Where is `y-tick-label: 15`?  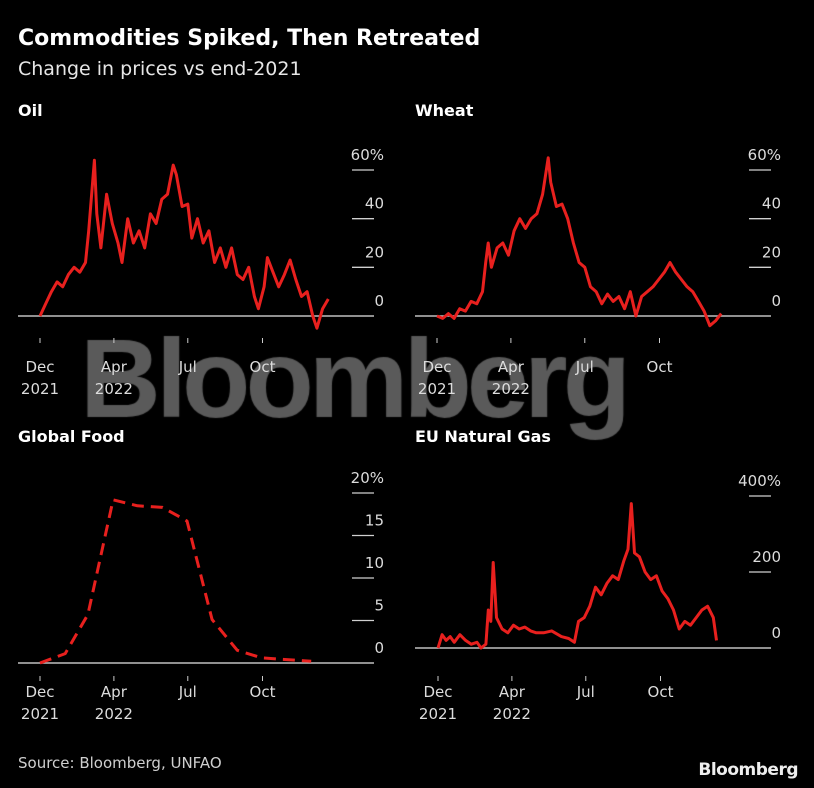
y-tick-label: 15 is located at coordinates (374, 521).